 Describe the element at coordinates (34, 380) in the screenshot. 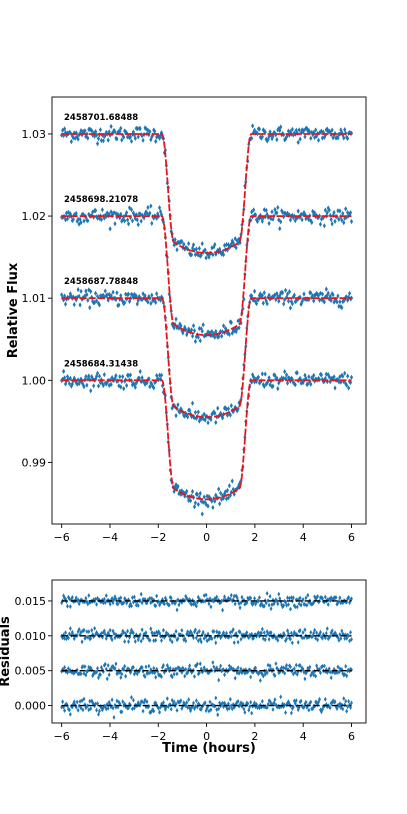

I see `y-tick-label: 1.00` at that location.